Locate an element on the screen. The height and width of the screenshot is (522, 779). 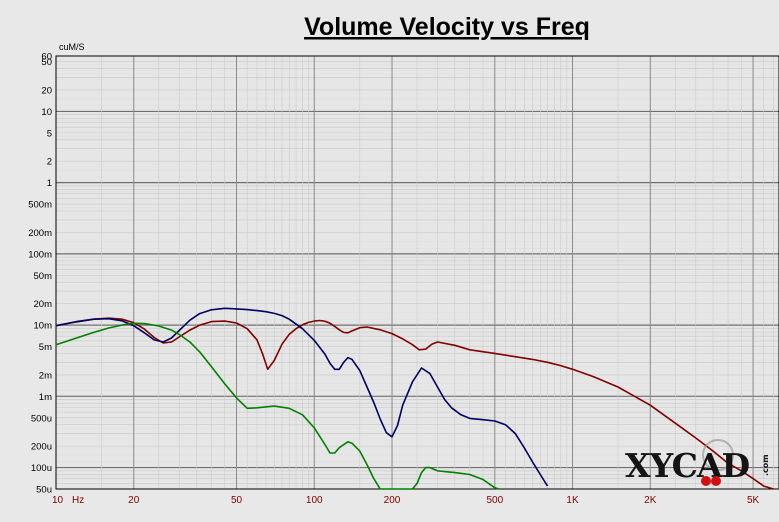
xycad-logo: XYCAD .com is located at coordinates (697, 462).